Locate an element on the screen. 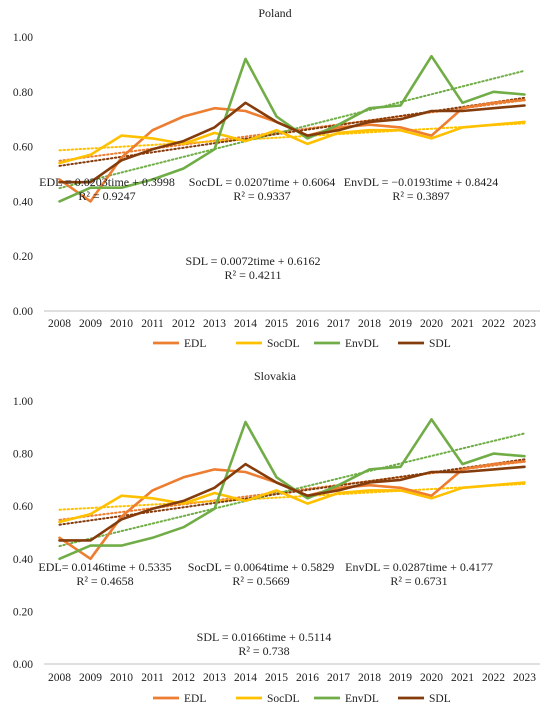 The height and width of the screenshot is (712, 550). chart-title: Poland is located at coordinates (274, 13).